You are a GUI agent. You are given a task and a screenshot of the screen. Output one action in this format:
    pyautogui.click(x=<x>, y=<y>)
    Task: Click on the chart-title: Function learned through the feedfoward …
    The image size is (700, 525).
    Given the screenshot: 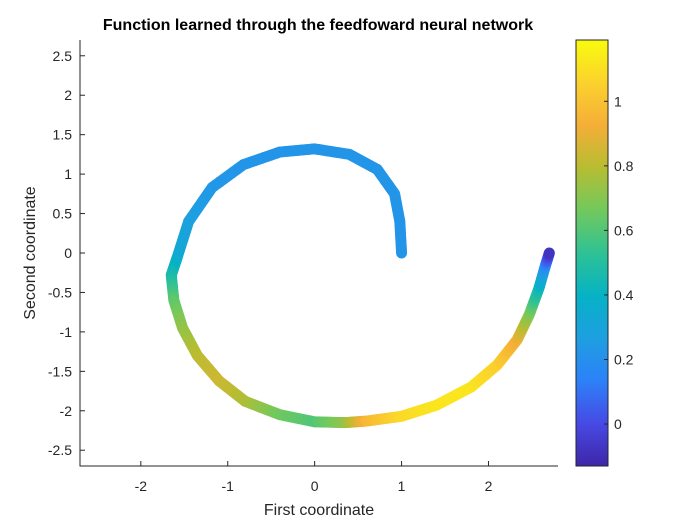 What is the action you would take?
    pyautogui.click(x=318, y=25)
    